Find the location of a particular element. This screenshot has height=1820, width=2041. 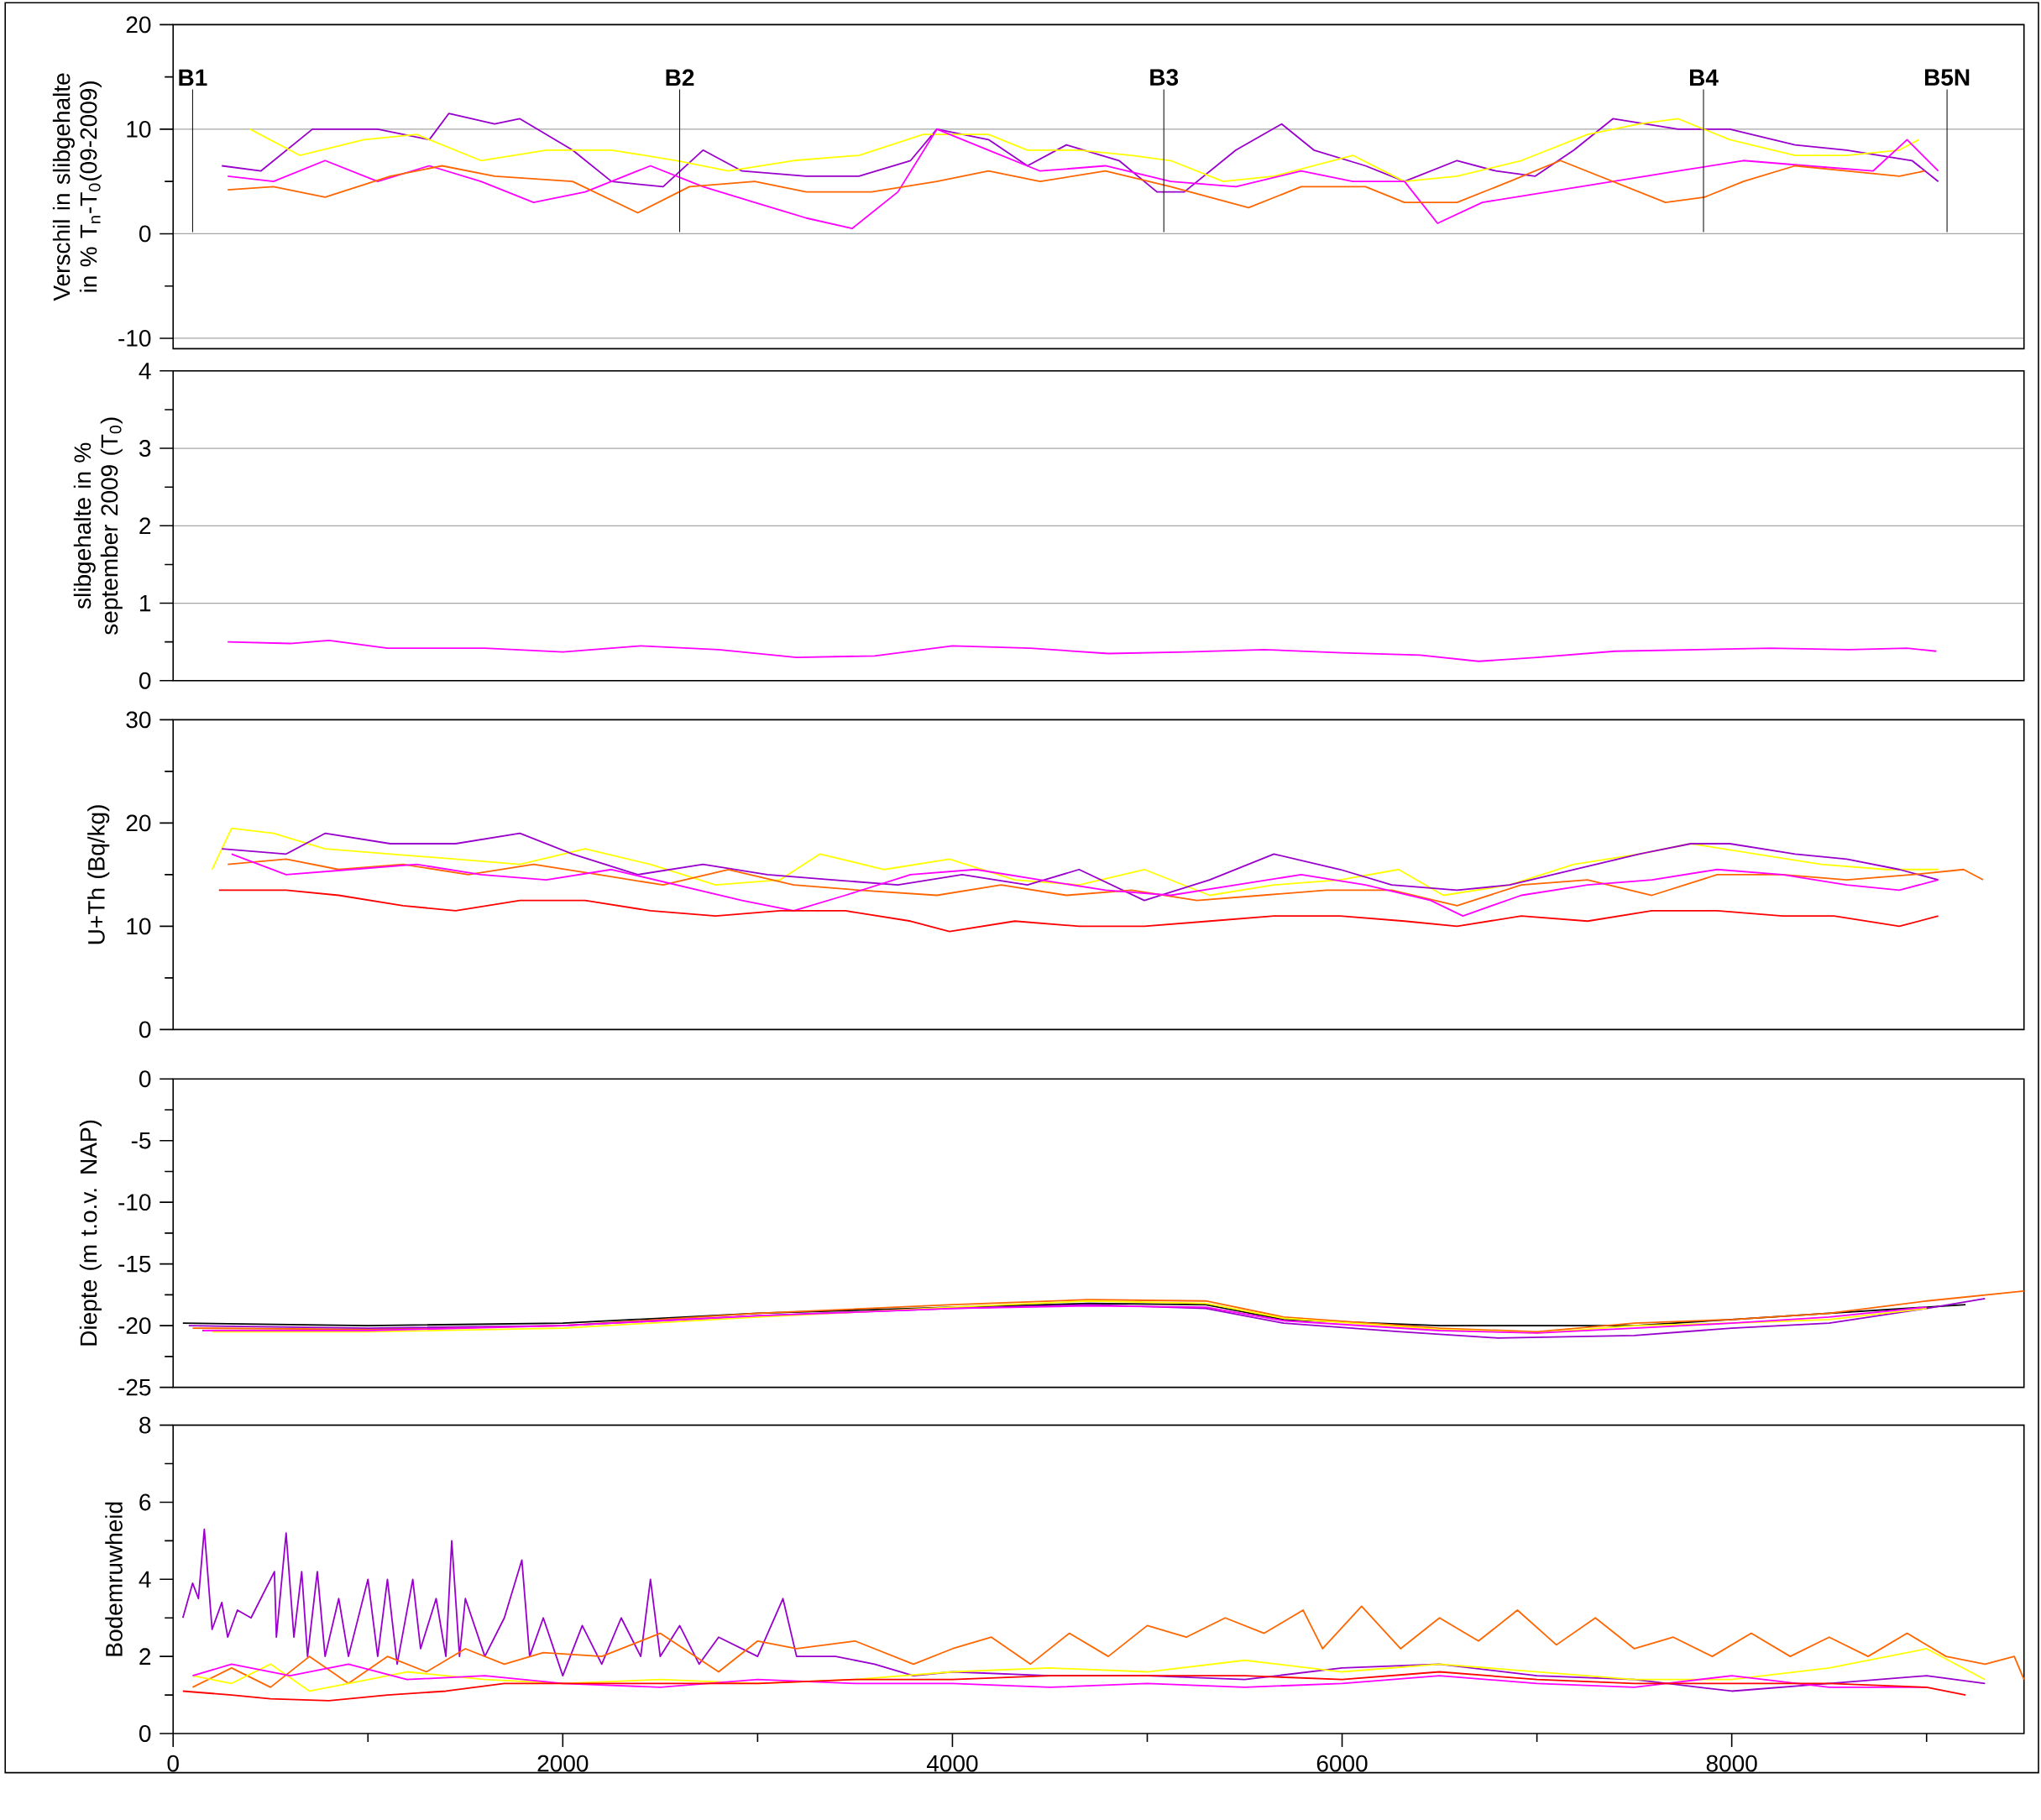

y-tick-label: 6 is located at coordinates (145, 1502).